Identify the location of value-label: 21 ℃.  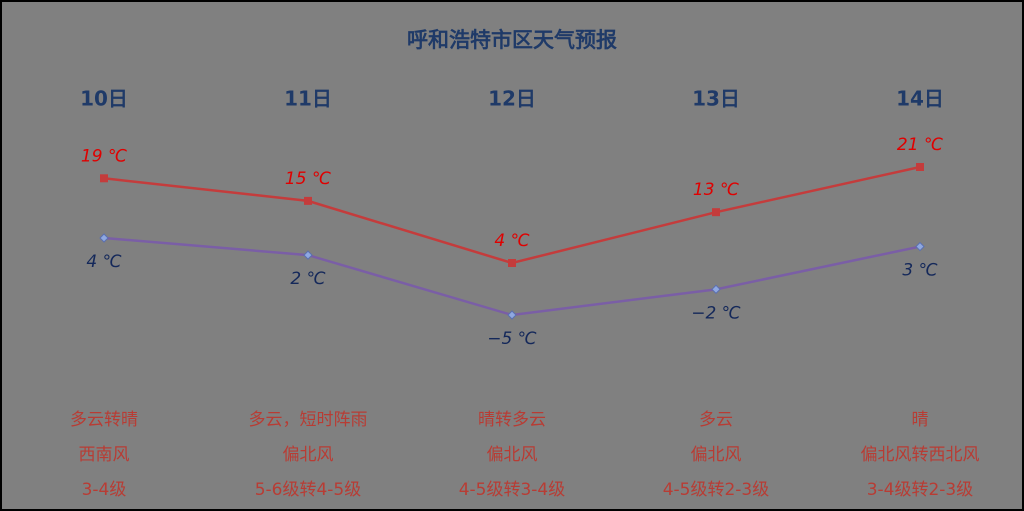
(920, 145).